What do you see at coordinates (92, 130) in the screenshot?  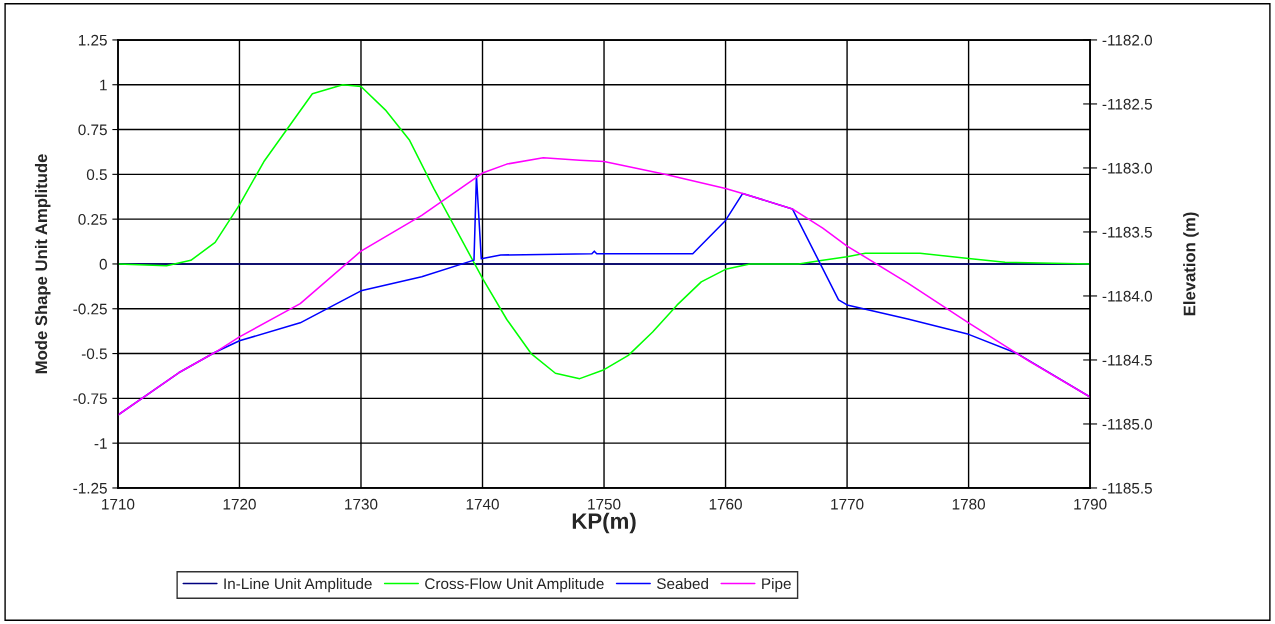 I see `y-tick-label: 0.75` at bounding box center [92, 130].